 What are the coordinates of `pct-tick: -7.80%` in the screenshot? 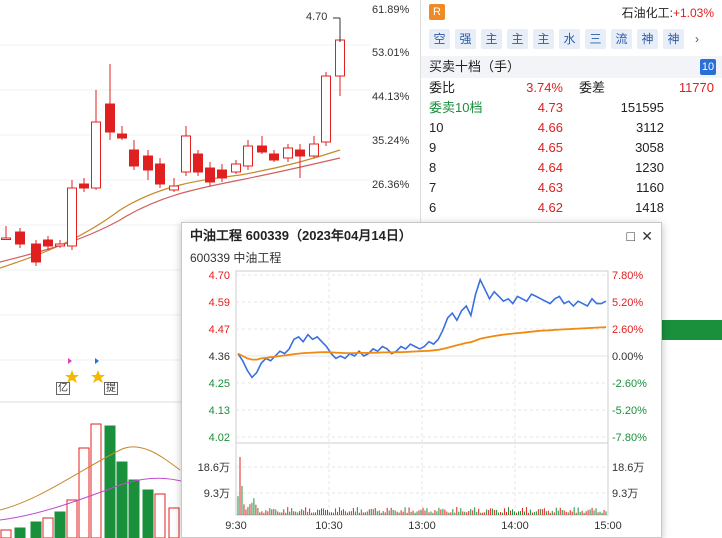 It's located at (629, 438).